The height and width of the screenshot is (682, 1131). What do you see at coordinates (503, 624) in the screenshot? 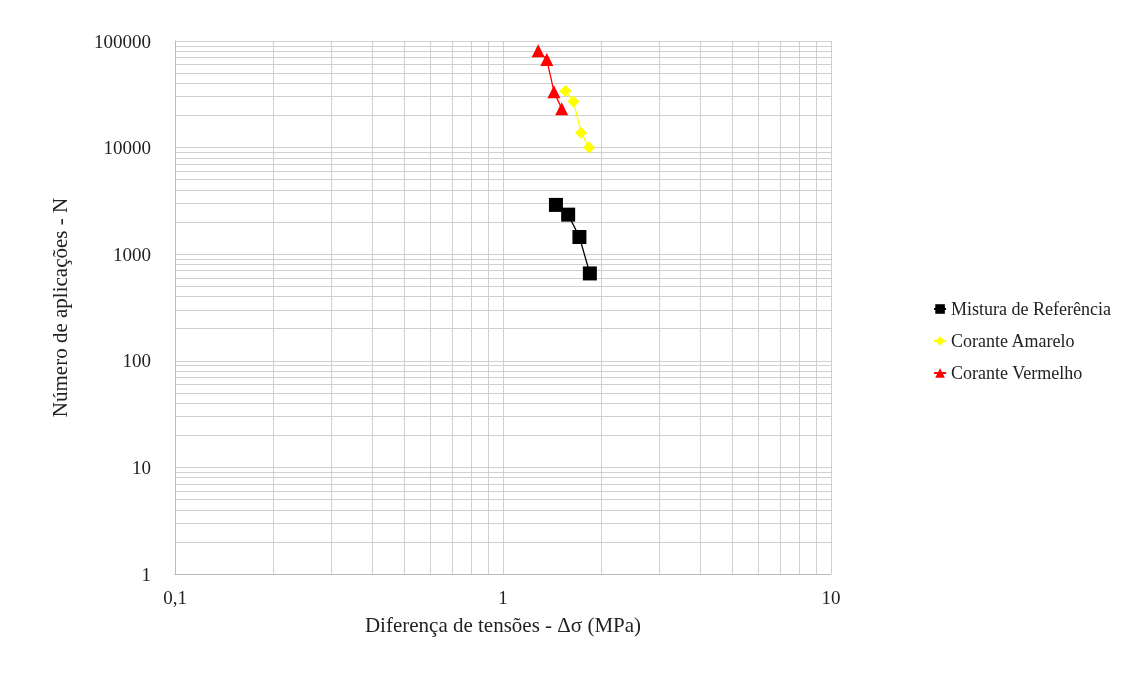
I see `x-axis-title: Diferença de tensões - Δσ (MPa)` at bounding box center [503, 624].